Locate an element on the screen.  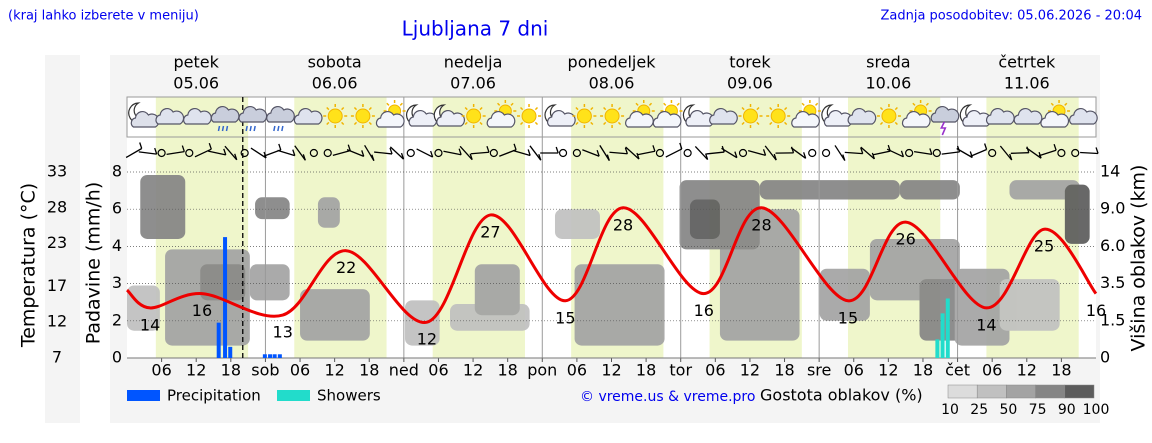
hint: (kraj lahko izberete v meniju) is located at coordinates (103, 16).